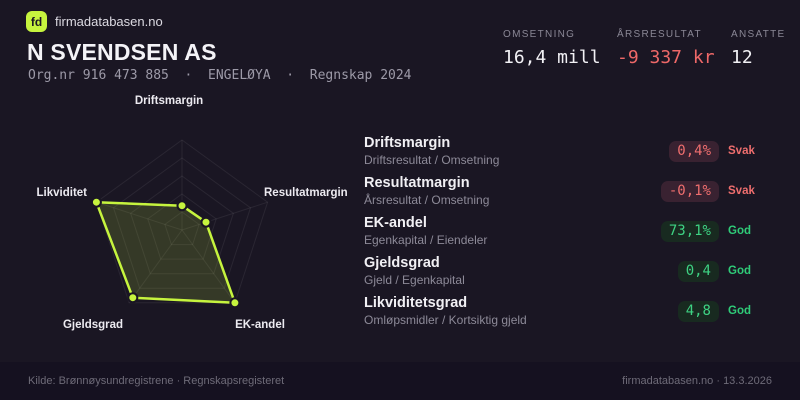 Image resolution: width=800 pixels, height=400 pixels. What do you see at coordinates (758, 34) in the screenshot?
I see `stat-label: ANSATTE` at bounding box center [758, 34].